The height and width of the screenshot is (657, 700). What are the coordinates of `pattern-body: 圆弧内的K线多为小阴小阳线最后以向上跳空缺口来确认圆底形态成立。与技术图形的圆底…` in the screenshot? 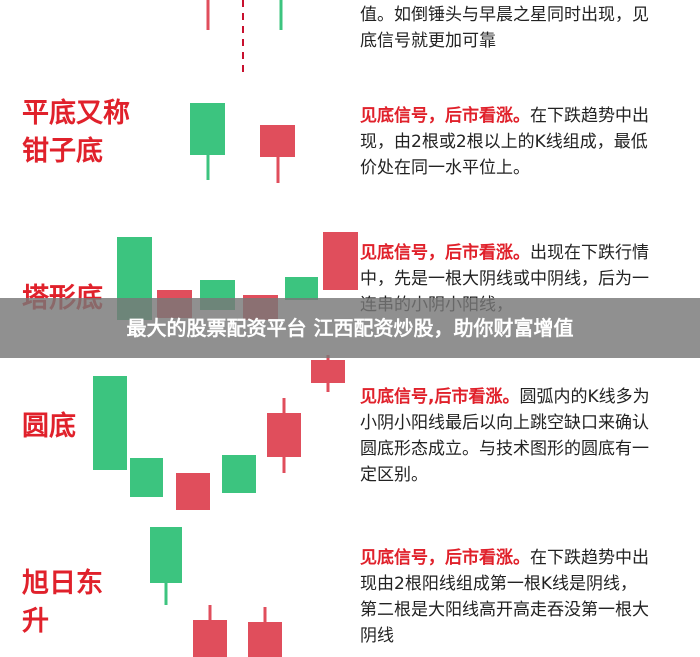 It's located at (505, 436).